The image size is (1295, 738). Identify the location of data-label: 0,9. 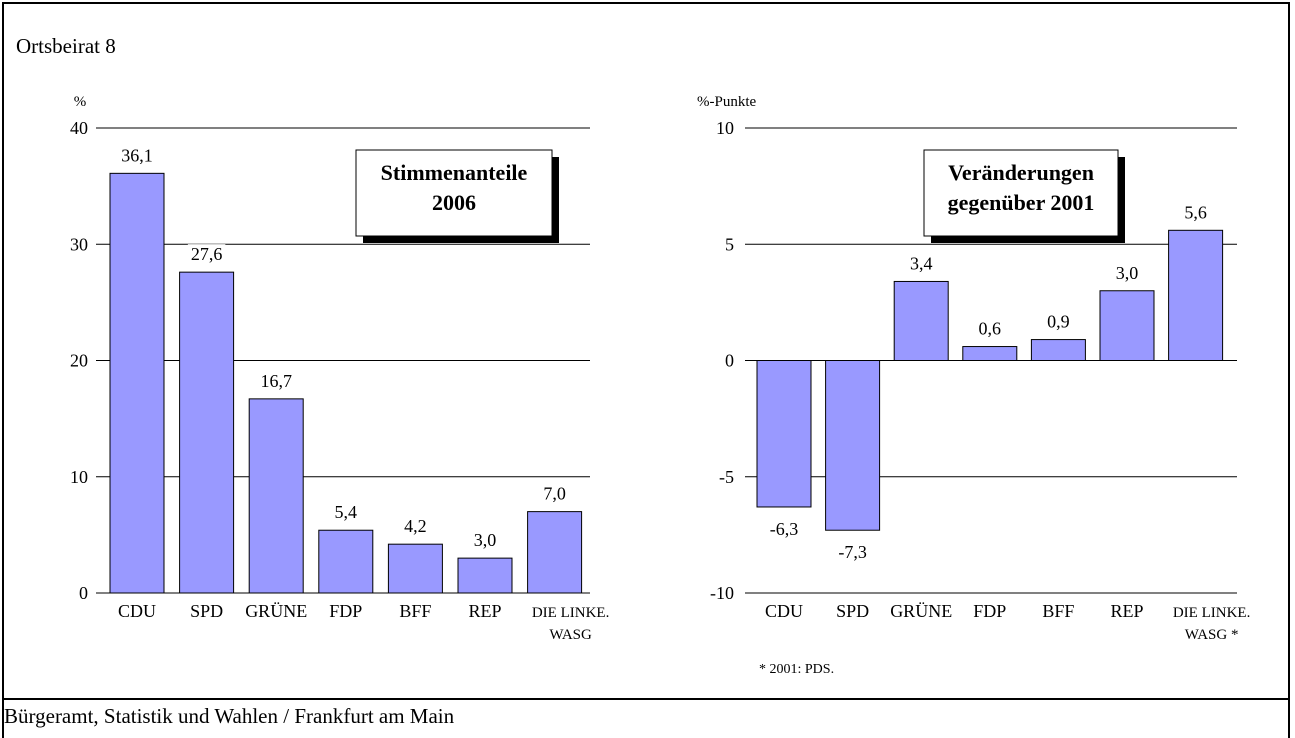
(1058, 322).